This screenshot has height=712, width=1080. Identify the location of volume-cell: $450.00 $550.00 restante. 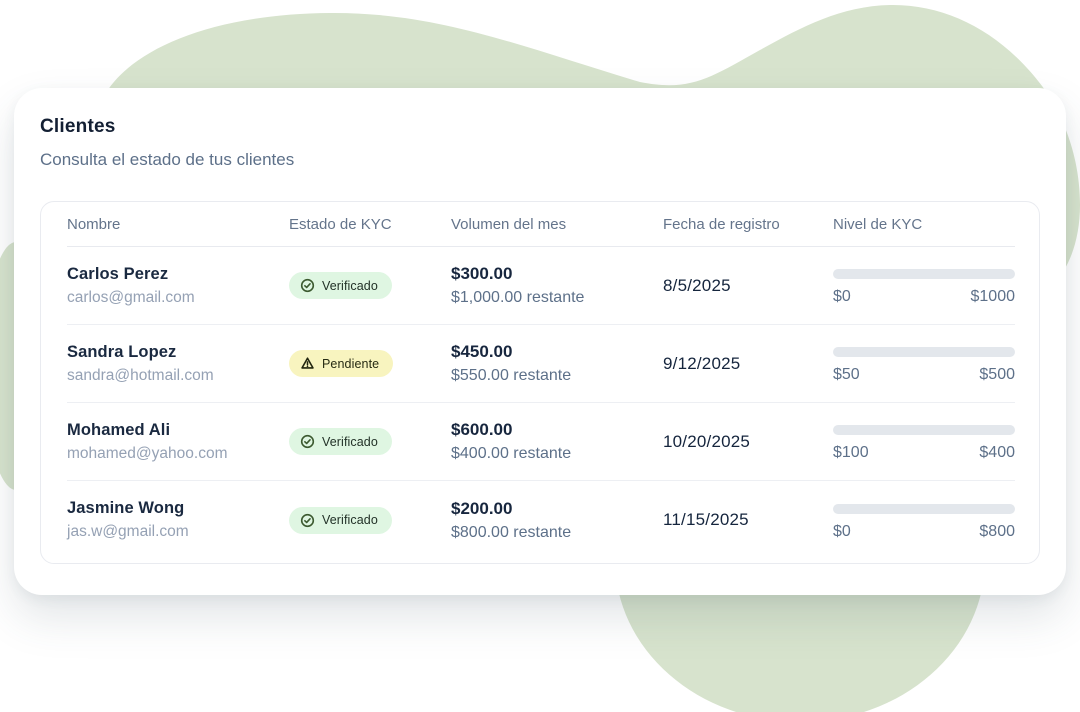
(557, 363).